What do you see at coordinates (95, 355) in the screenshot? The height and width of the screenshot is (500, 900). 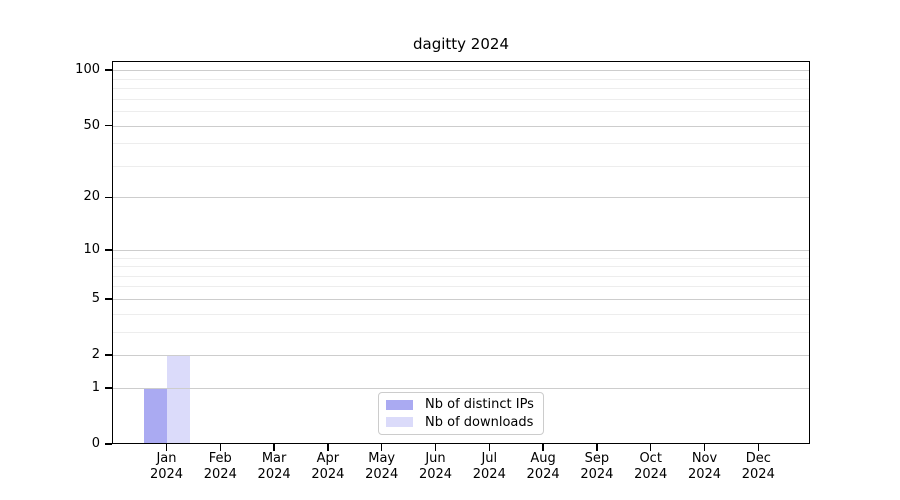 I see `y-tick-label: 2` at bounding box center [95, 355].